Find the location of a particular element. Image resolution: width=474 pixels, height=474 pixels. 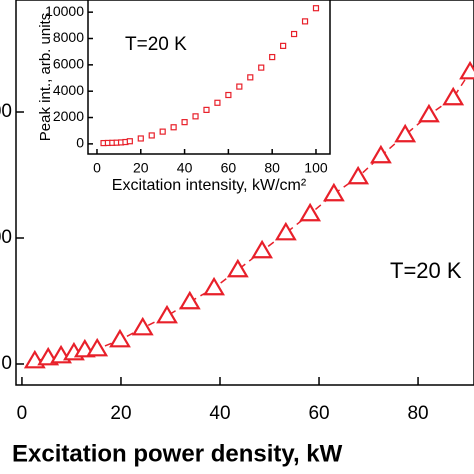

y-tick-label: 10000 is located at coordinates (64, 11).